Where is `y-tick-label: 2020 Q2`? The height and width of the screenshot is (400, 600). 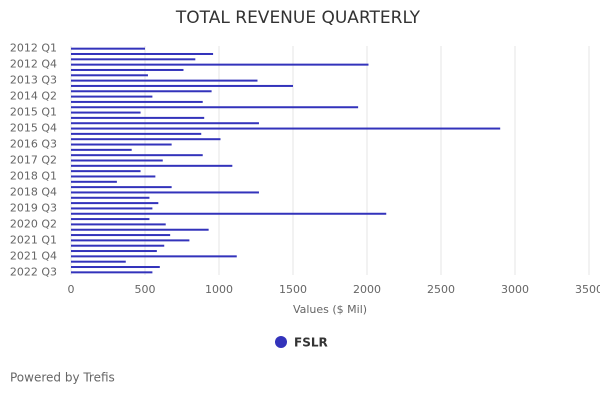 y-tick-label: 2020 Q2 is located at coordinates (33, 223).